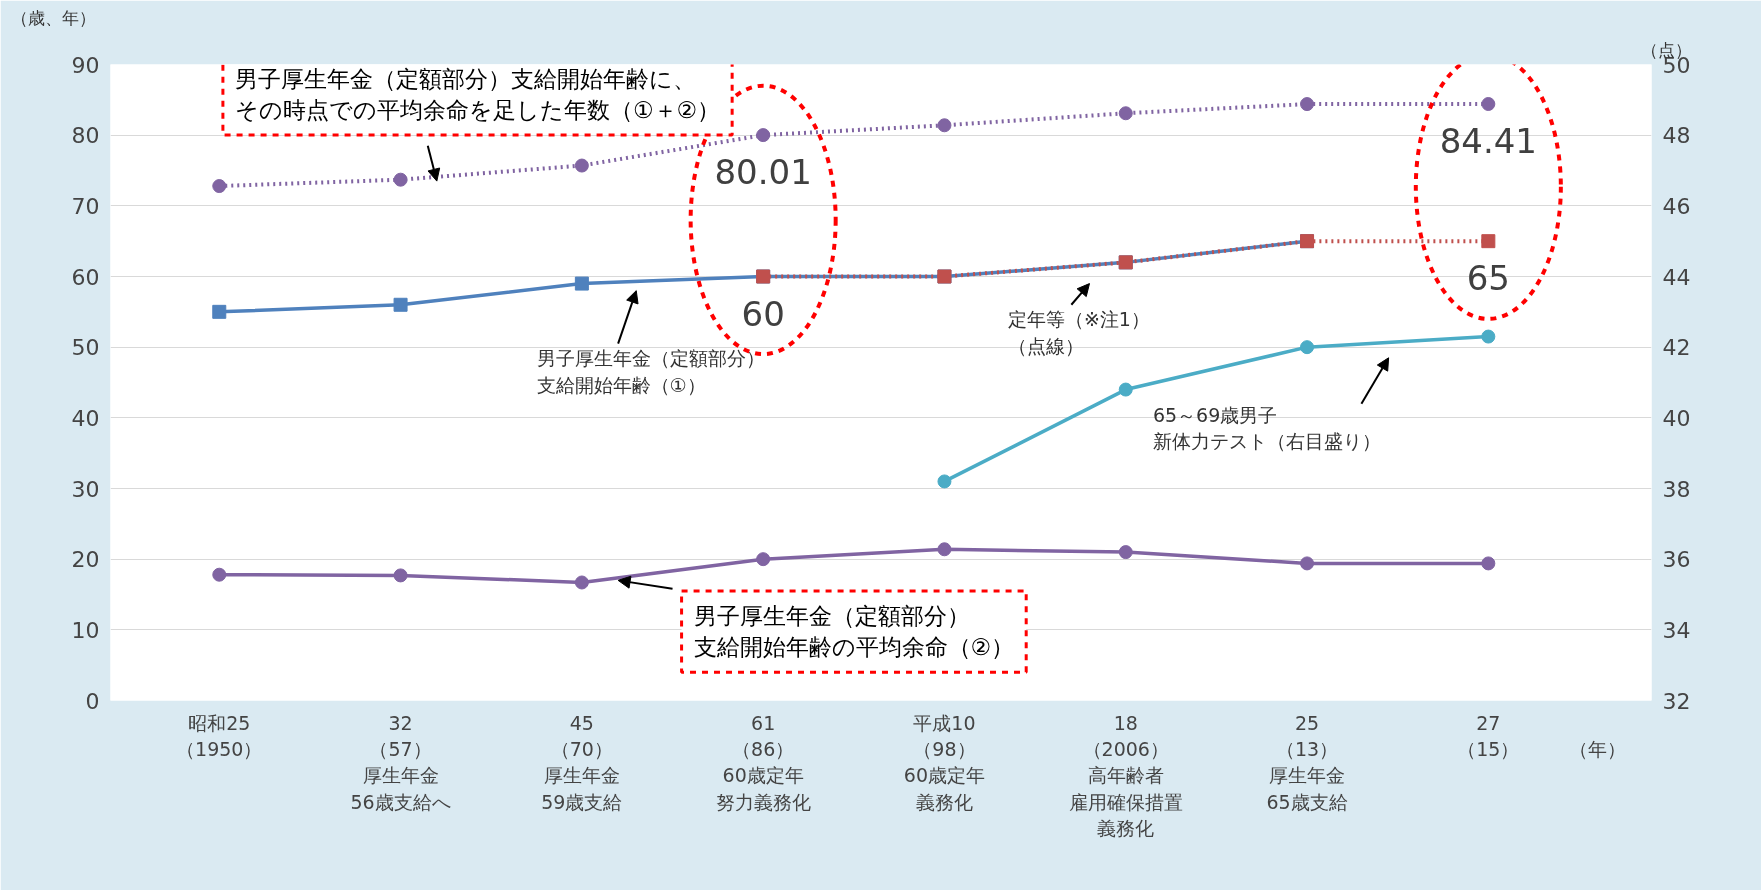  Describe the element at coordinates (763, 735) in the screenshot. I see `x-tick-label: 61 （86）` at that location.